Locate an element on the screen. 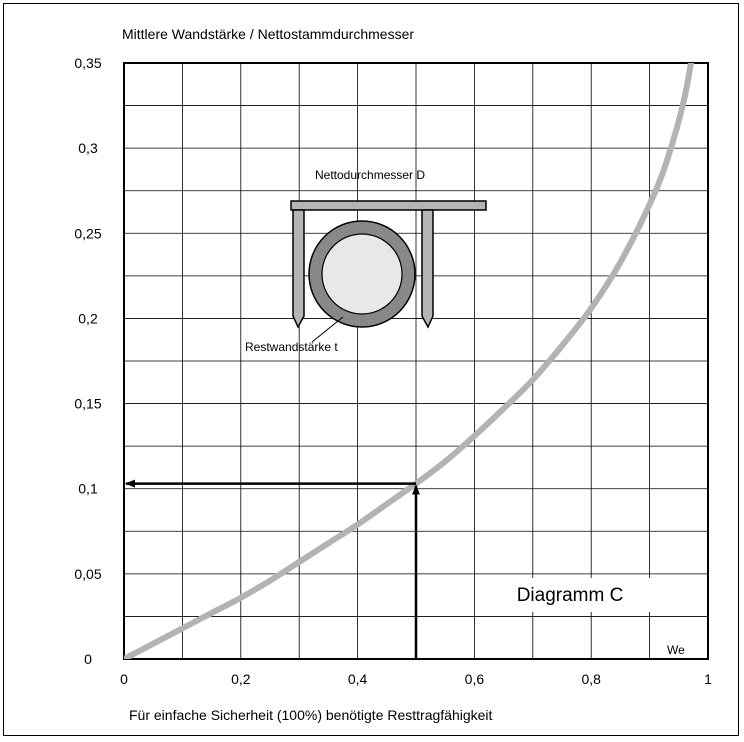 The width and height of the screenshot is (744, 742). x-tick-label: 0,4 is located at coordinates (358, 679).